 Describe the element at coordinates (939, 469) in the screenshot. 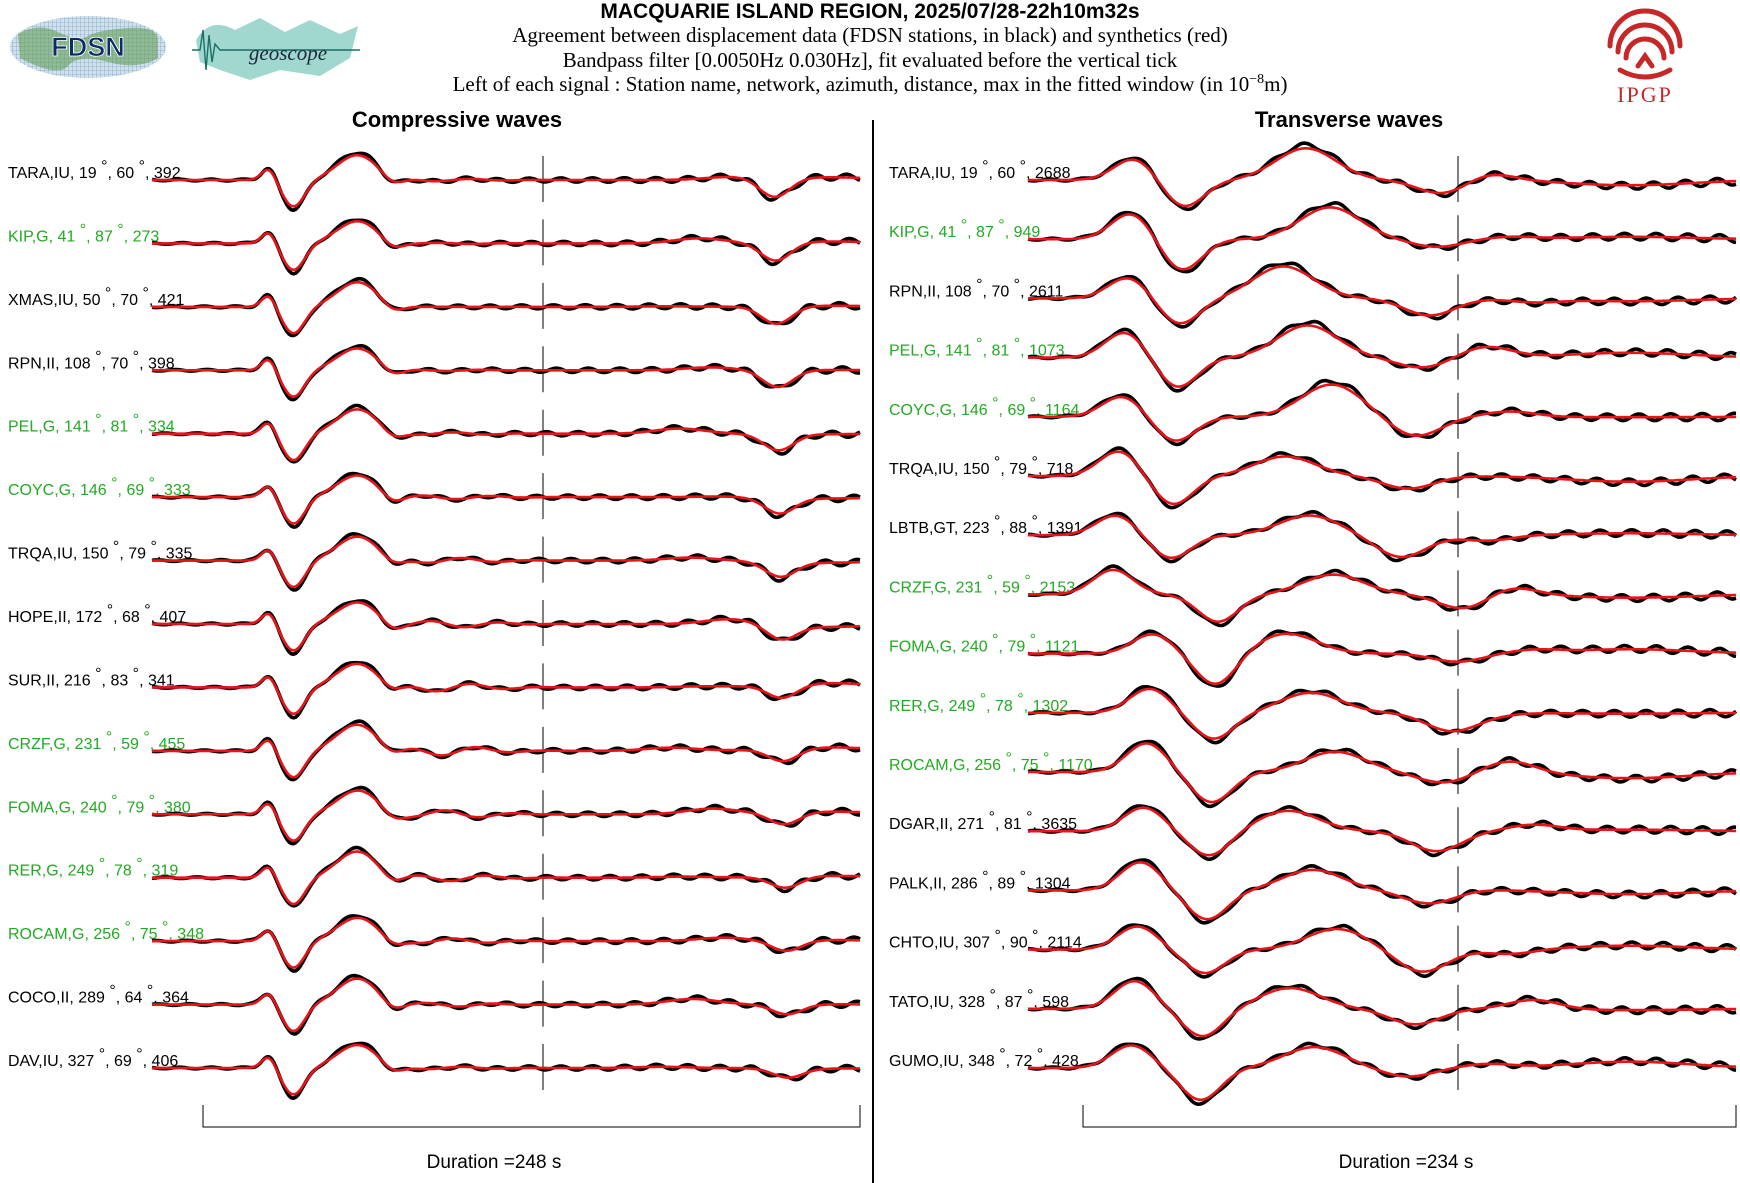

I see `station-azimuth: TRQA,IU, 150` at that location.